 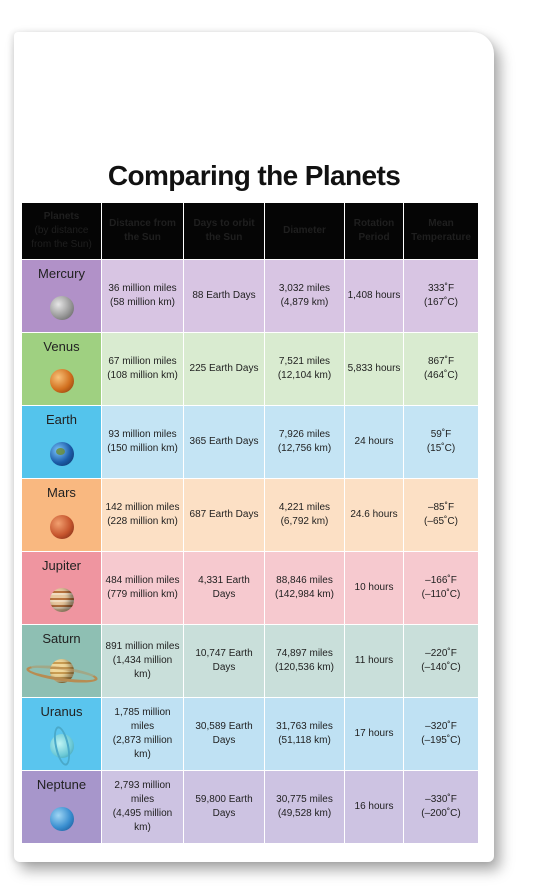 What do you see at coordinates (441, 580) in the screenshot?
I see `temperature-f: –166˚F` at bounding box center [441, 580].